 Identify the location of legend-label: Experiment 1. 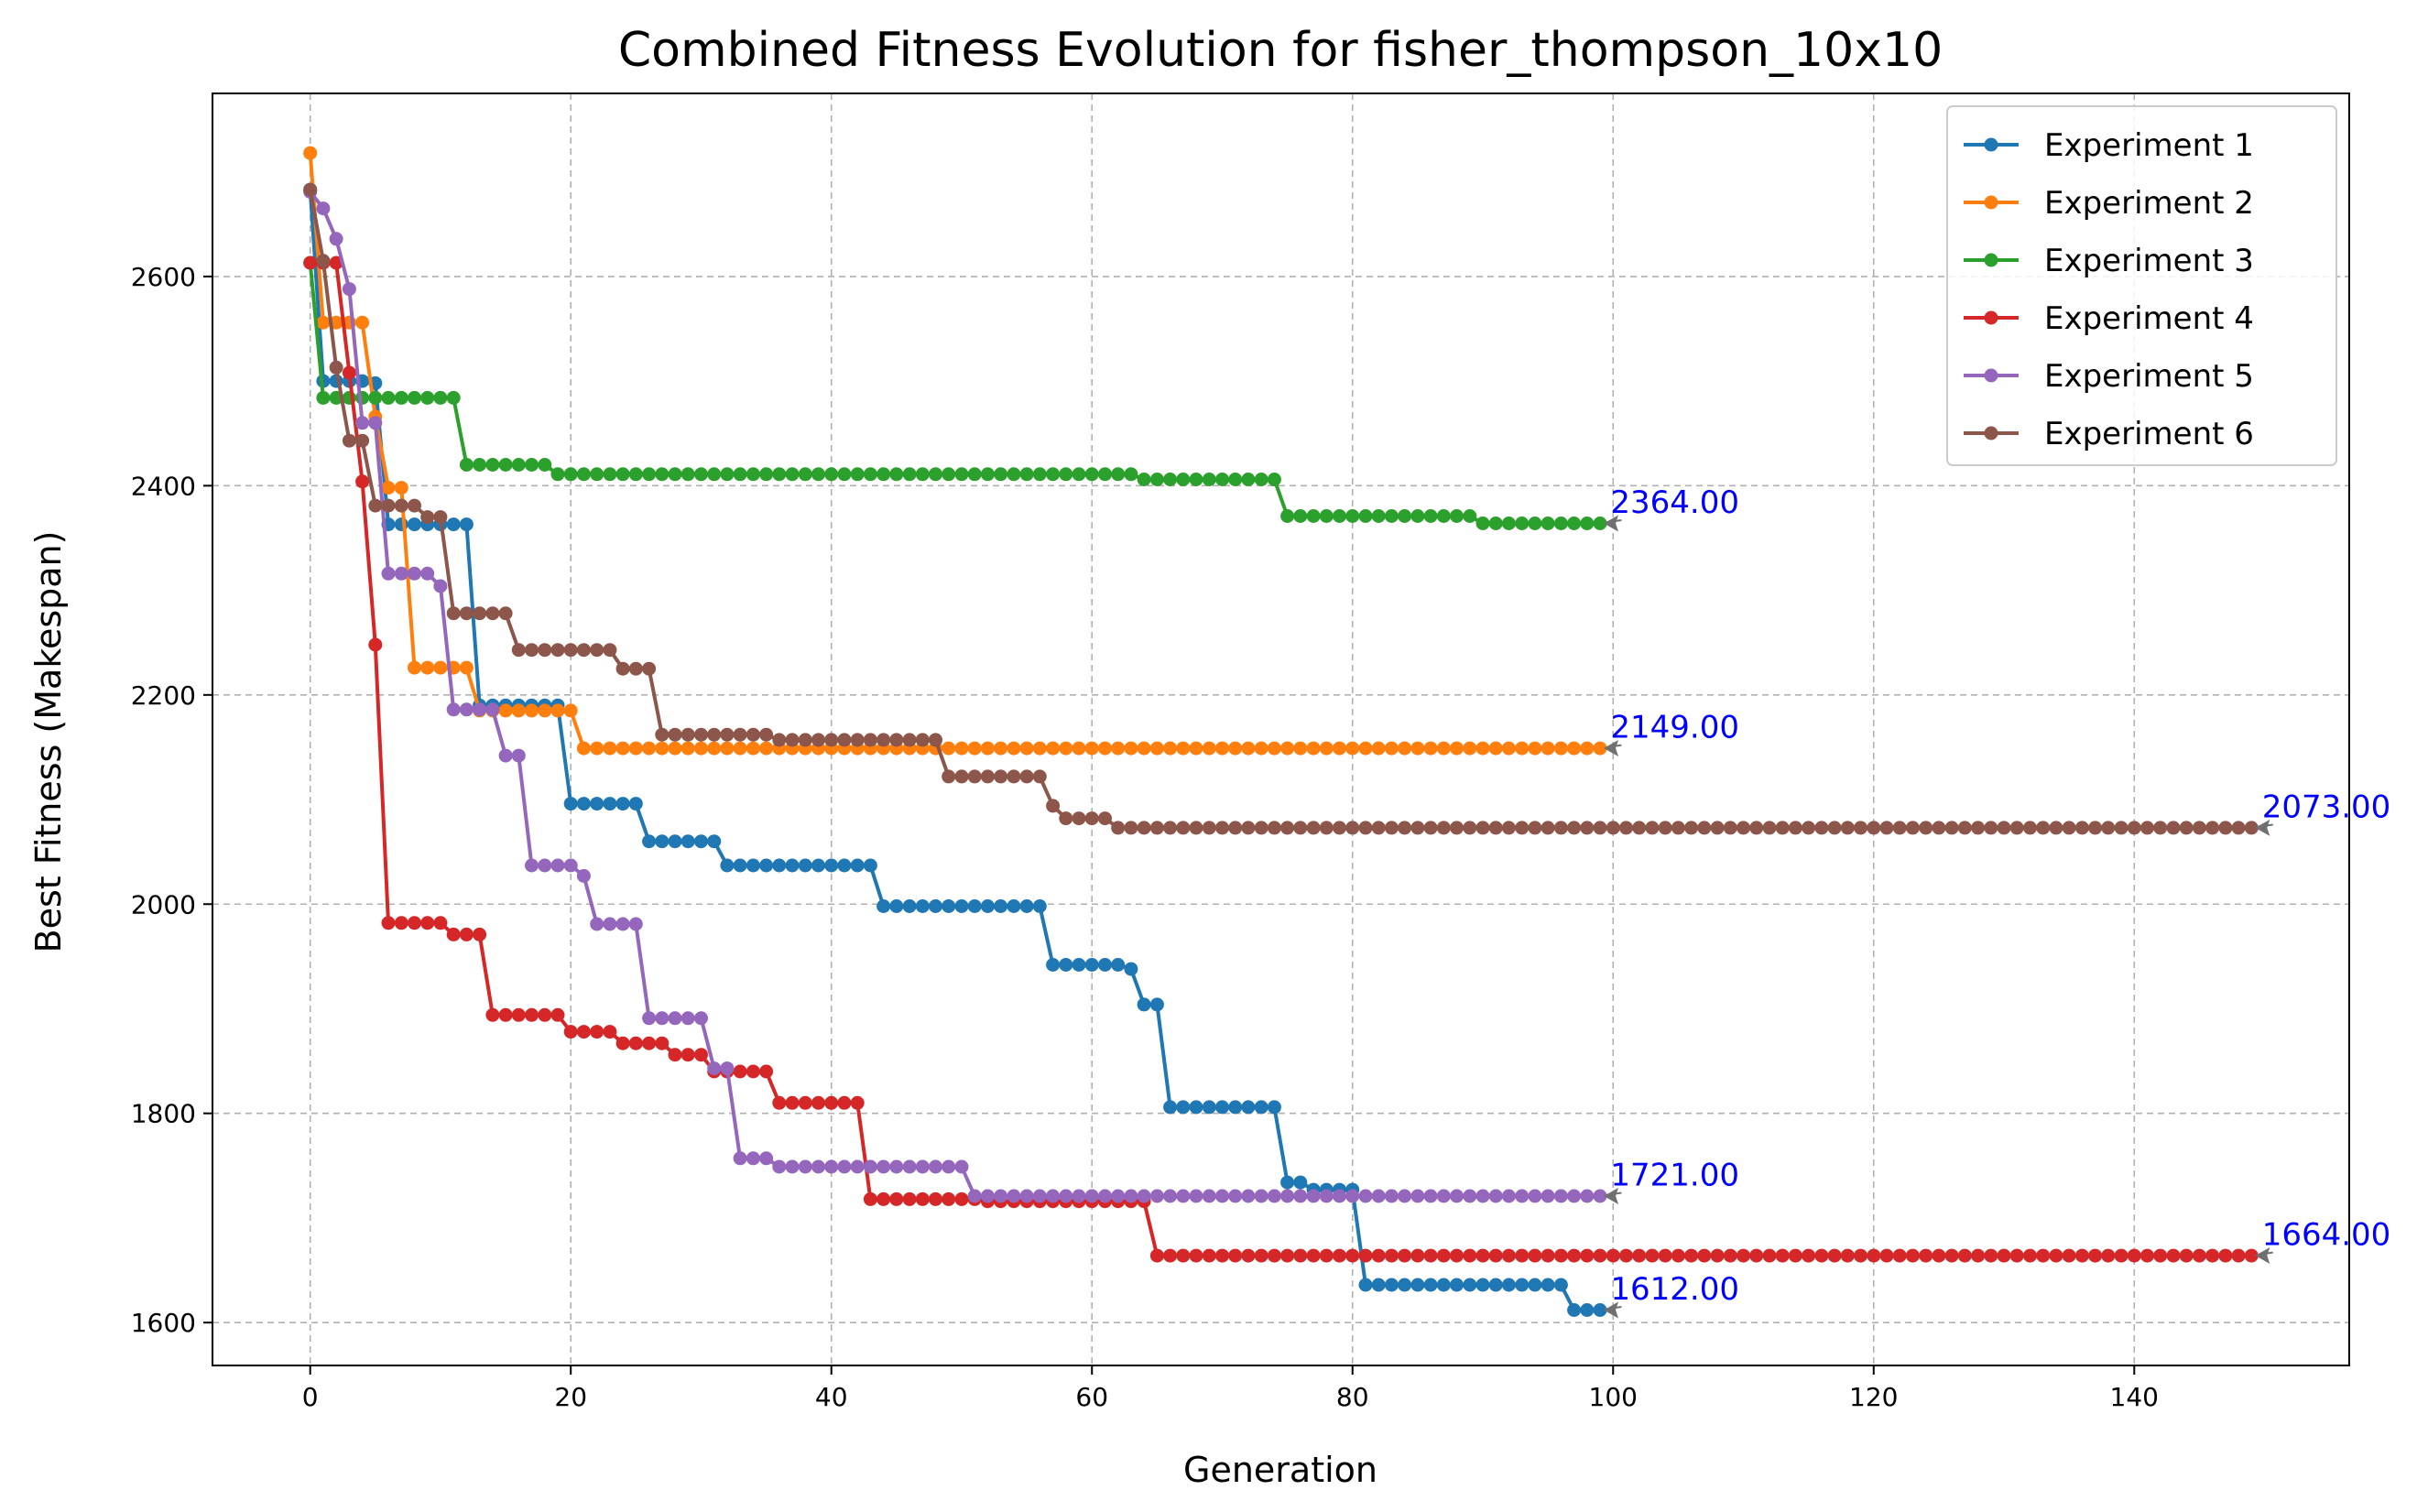
(2149, 145).